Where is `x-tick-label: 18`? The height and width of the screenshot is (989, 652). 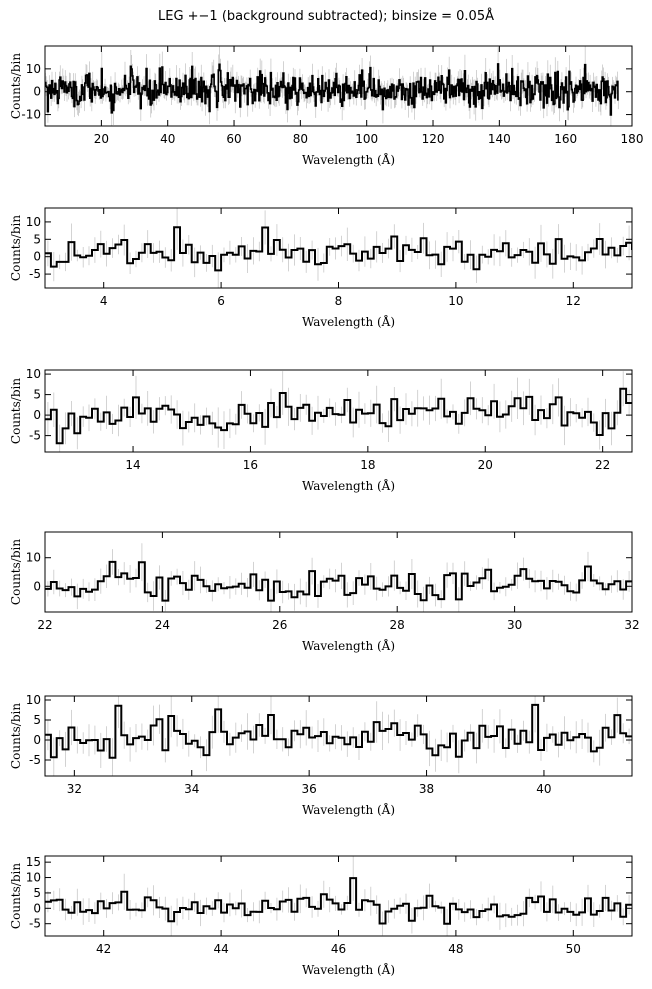 x-tick-label: 18 is located at coordinates (367, 465).